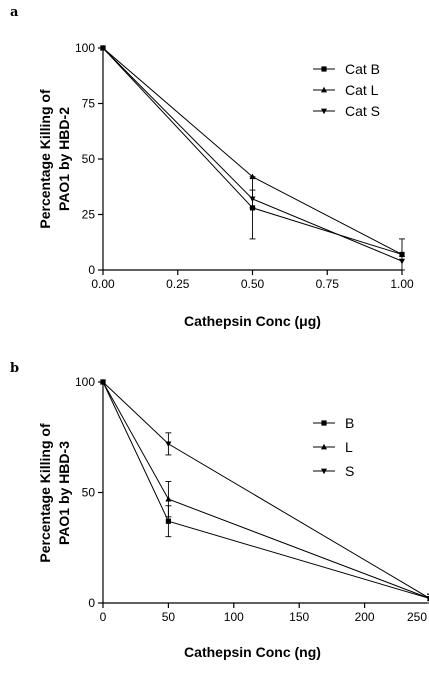 This screenshot has width=429, height=687. What do you see at coordinates (349, 447) in the screenshot?
I see `legend-label: L` at bounding box center [349, 447].